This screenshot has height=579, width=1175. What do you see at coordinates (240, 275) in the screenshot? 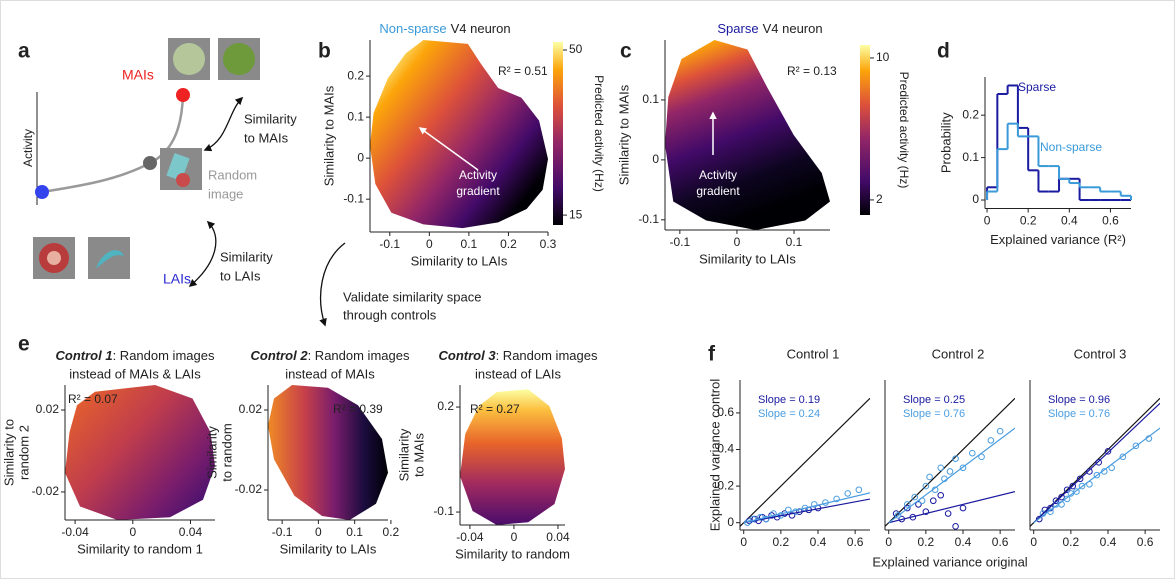
I see `similarity-lais-label: to LAIs` at bounding box center [240, 275].